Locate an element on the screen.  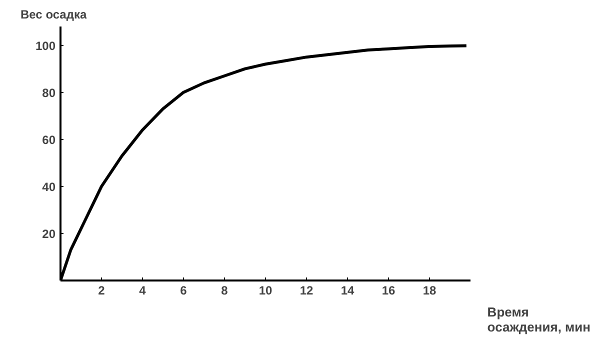
y-tick-label: 80 is located at coordinates (49, 93).